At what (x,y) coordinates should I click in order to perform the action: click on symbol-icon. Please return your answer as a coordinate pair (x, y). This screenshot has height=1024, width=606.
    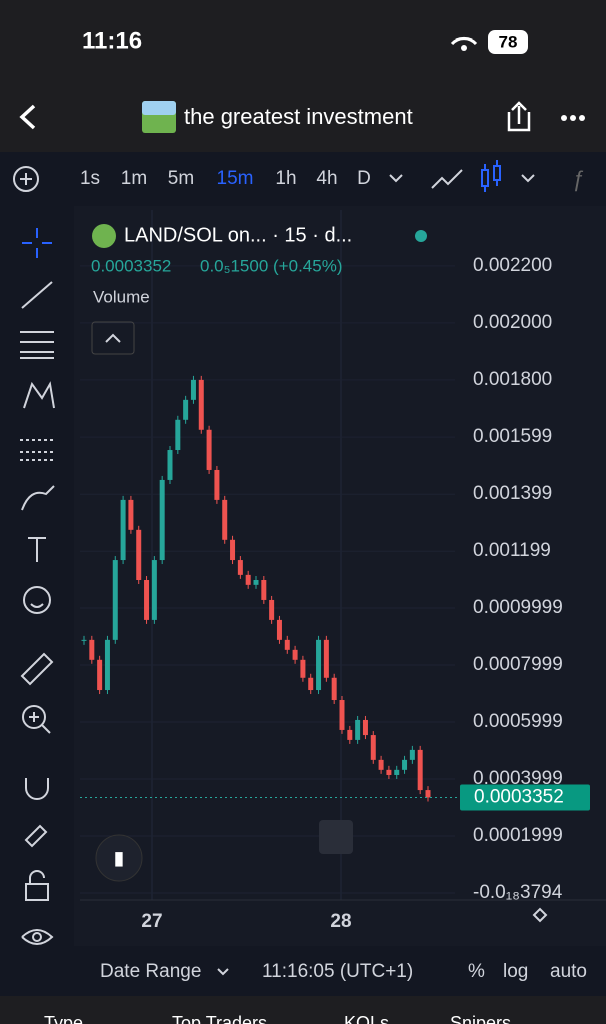
    Looking at the image, I should click on (104, 236).